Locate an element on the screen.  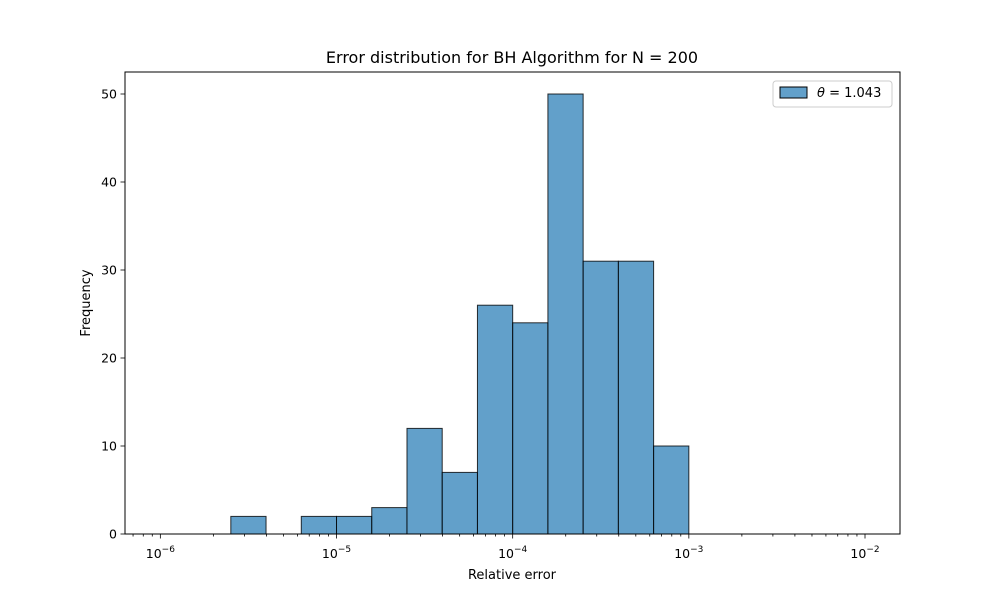
x-tick-label: 10⁻⁵ is located at coordinates (336, 553).